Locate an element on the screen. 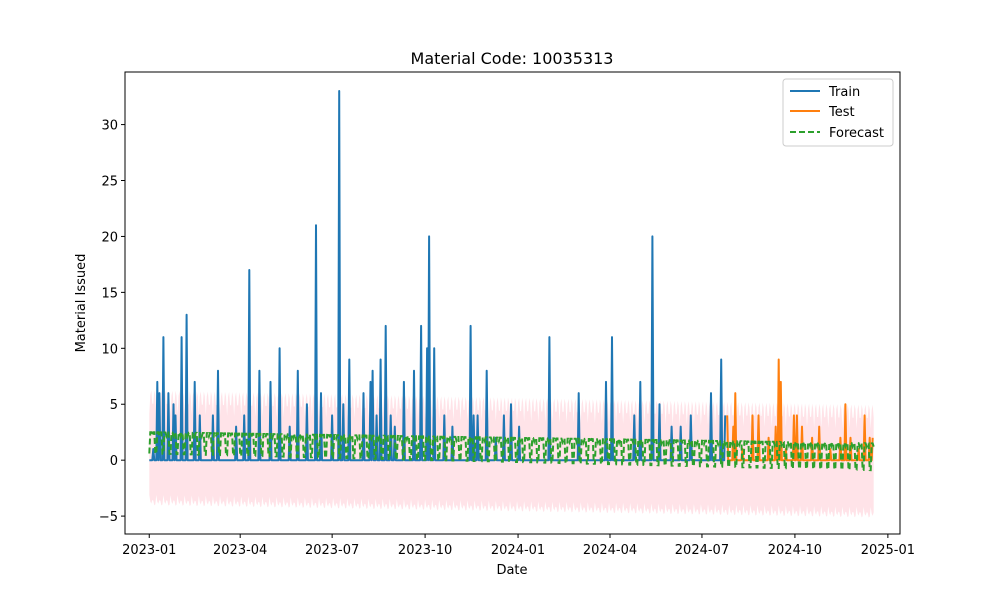  x-tick-label: 2024-07 is located at coordinates (702, 550).